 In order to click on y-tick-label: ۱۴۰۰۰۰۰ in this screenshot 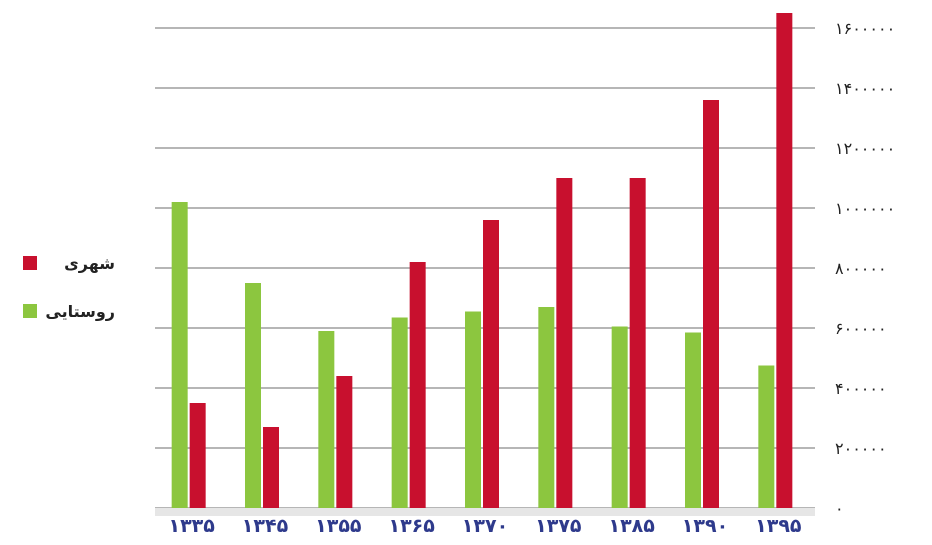, I will do `click(865, 88)`.